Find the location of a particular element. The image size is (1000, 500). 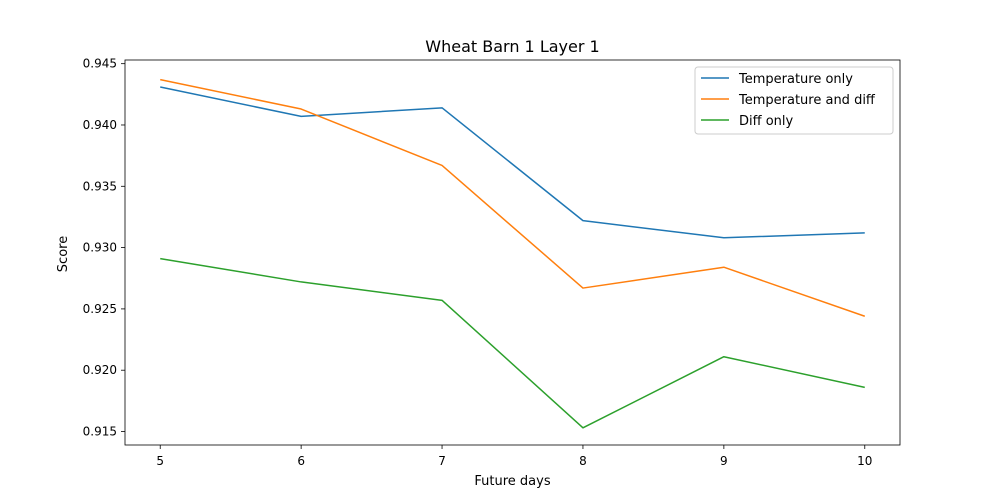

legend-label-1: Temperature only is located at coordinates (795, 79).